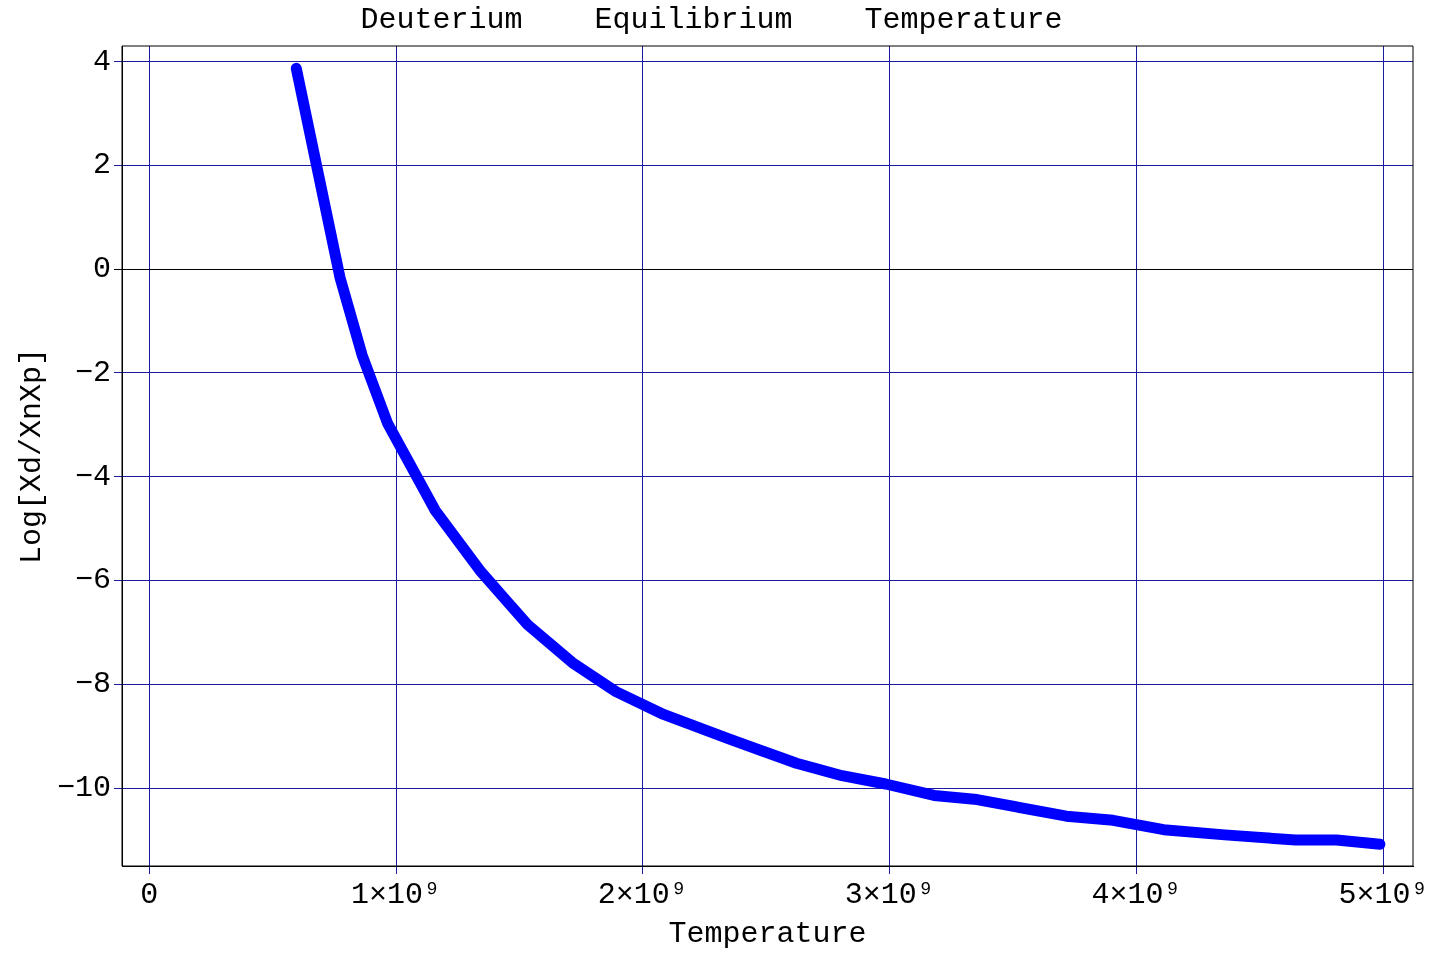  I want to click on x-tick-label: 4×10⁹, so click(1136, 894).